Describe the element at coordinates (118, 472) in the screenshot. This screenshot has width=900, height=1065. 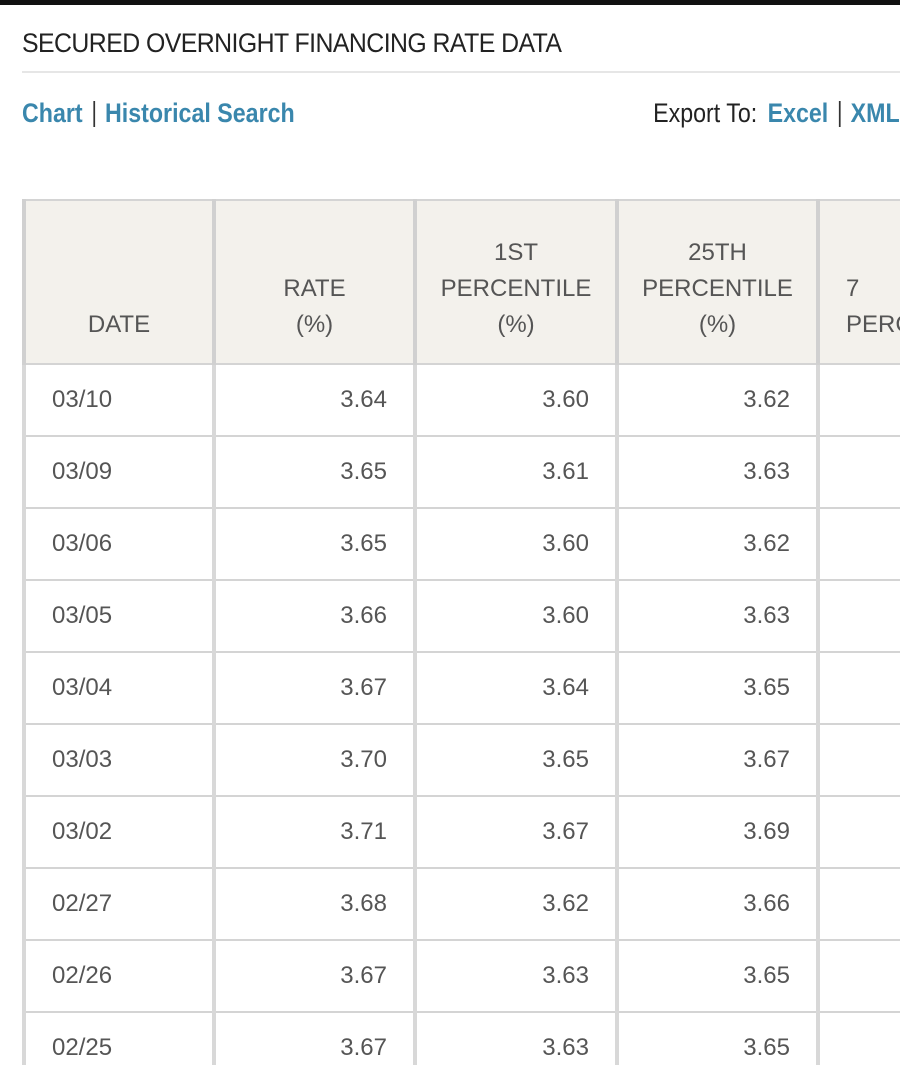
I see `date-cell: 03/09` at that location.